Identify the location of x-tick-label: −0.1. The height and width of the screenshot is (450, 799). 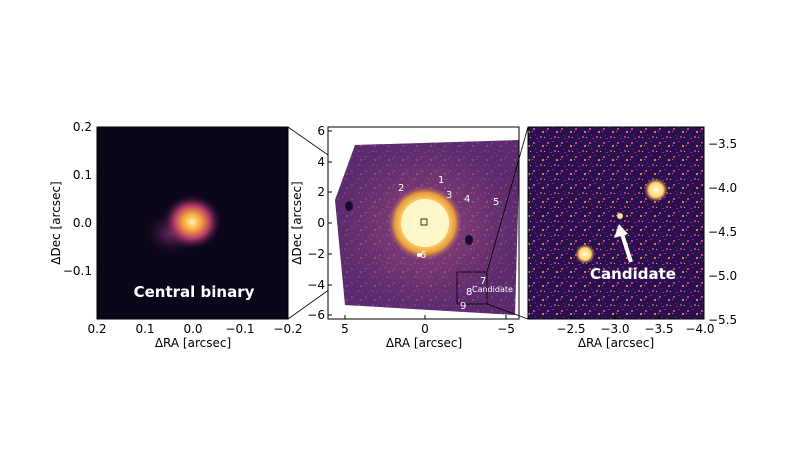
(239, 329).